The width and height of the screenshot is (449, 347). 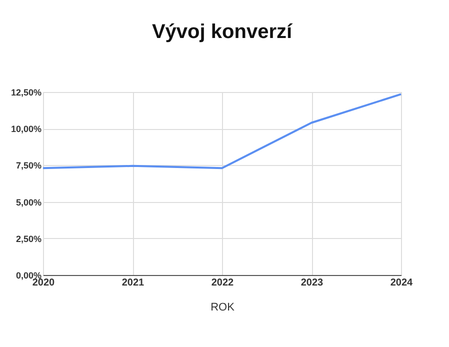 What do you see at coordinates (133, 283) in the screenshot?
I see `x-tick-label: 2021` at bounding box center [133, 283].